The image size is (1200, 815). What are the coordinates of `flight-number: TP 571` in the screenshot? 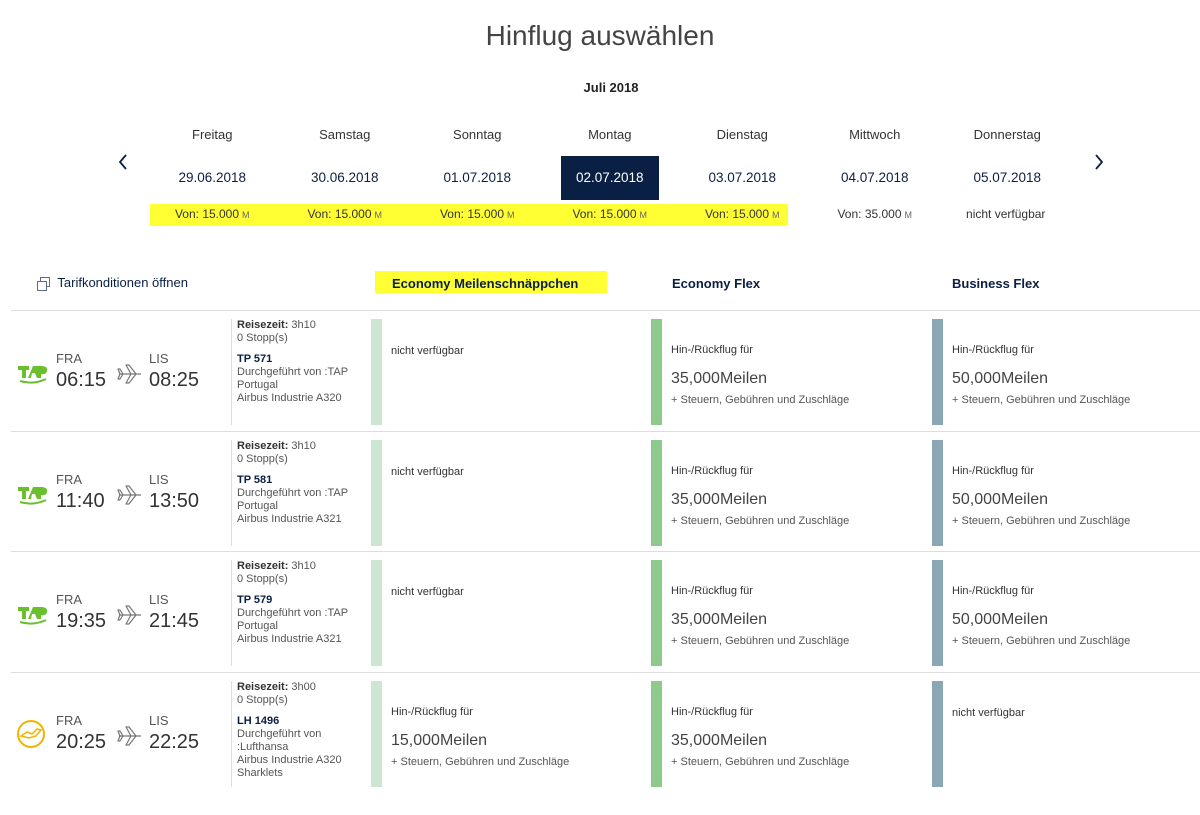 It's located at (255, 359).